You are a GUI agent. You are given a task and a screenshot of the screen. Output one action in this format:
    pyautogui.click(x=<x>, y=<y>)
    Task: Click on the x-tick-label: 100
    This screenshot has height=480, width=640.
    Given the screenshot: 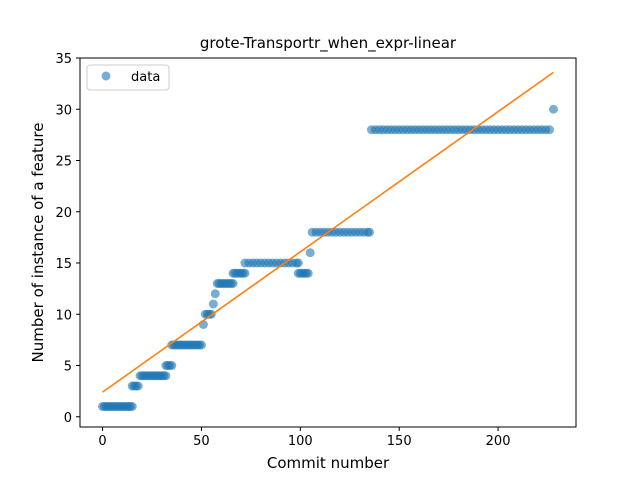 What is the action you would take?
    pyautogui.click(x=300, y=441)
    